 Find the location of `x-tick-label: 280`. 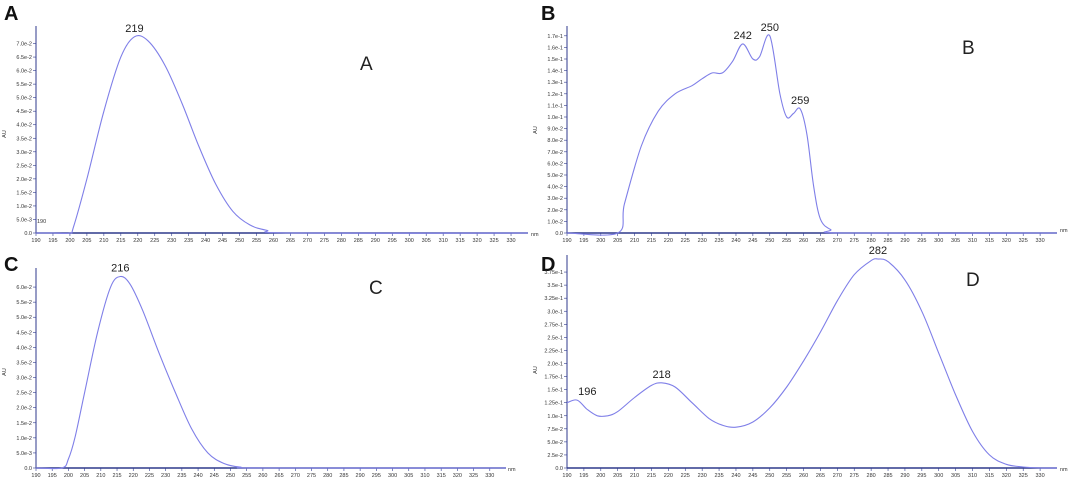

x-tick-label: 280 is located at coordinates (871, 241).